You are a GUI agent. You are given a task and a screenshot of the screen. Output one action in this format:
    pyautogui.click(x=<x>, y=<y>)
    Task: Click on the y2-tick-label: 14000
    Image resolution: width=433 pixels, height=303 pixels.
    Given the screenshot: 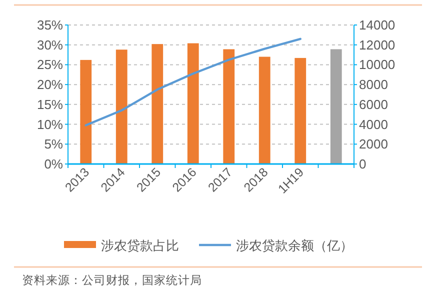 What is the action you would take?
    pyautogui.click(x=377, y=25)
    